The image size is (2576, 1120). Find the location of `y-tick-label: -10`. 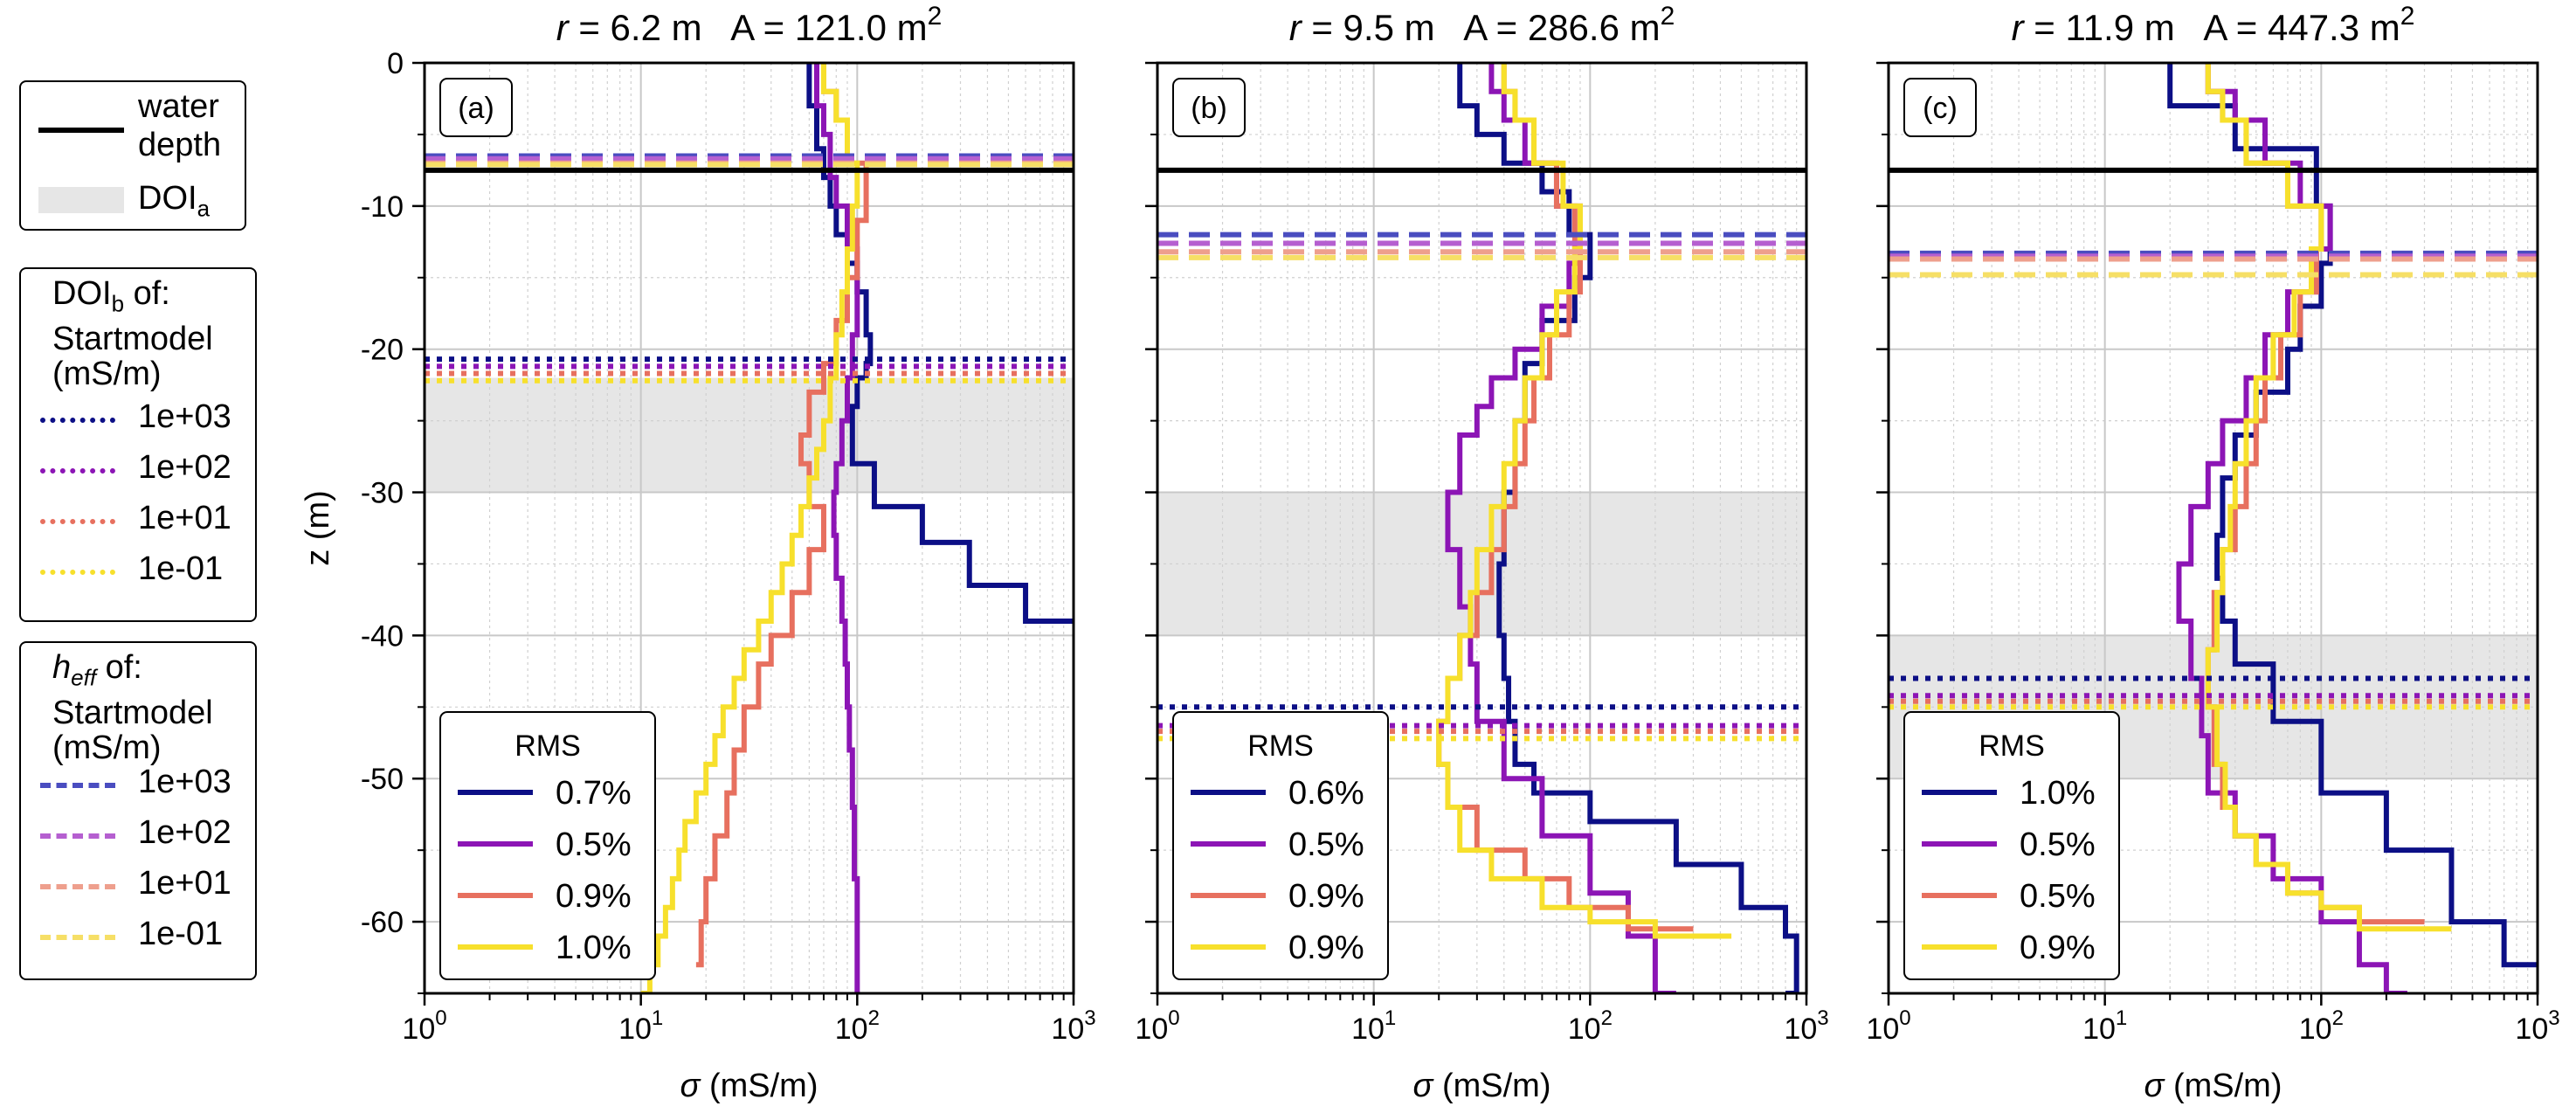

y-tick-label: -10 is located at coordinates (382, 207).